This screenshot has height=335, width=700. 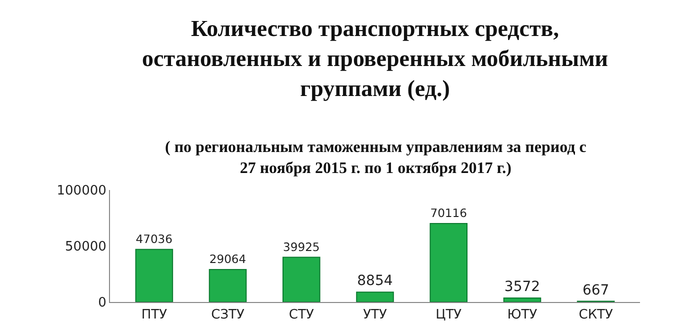 What do you see at coordinates (522, 287) in the screenshot?
I see `data-label: 3572` at bounding box center [522, 287].